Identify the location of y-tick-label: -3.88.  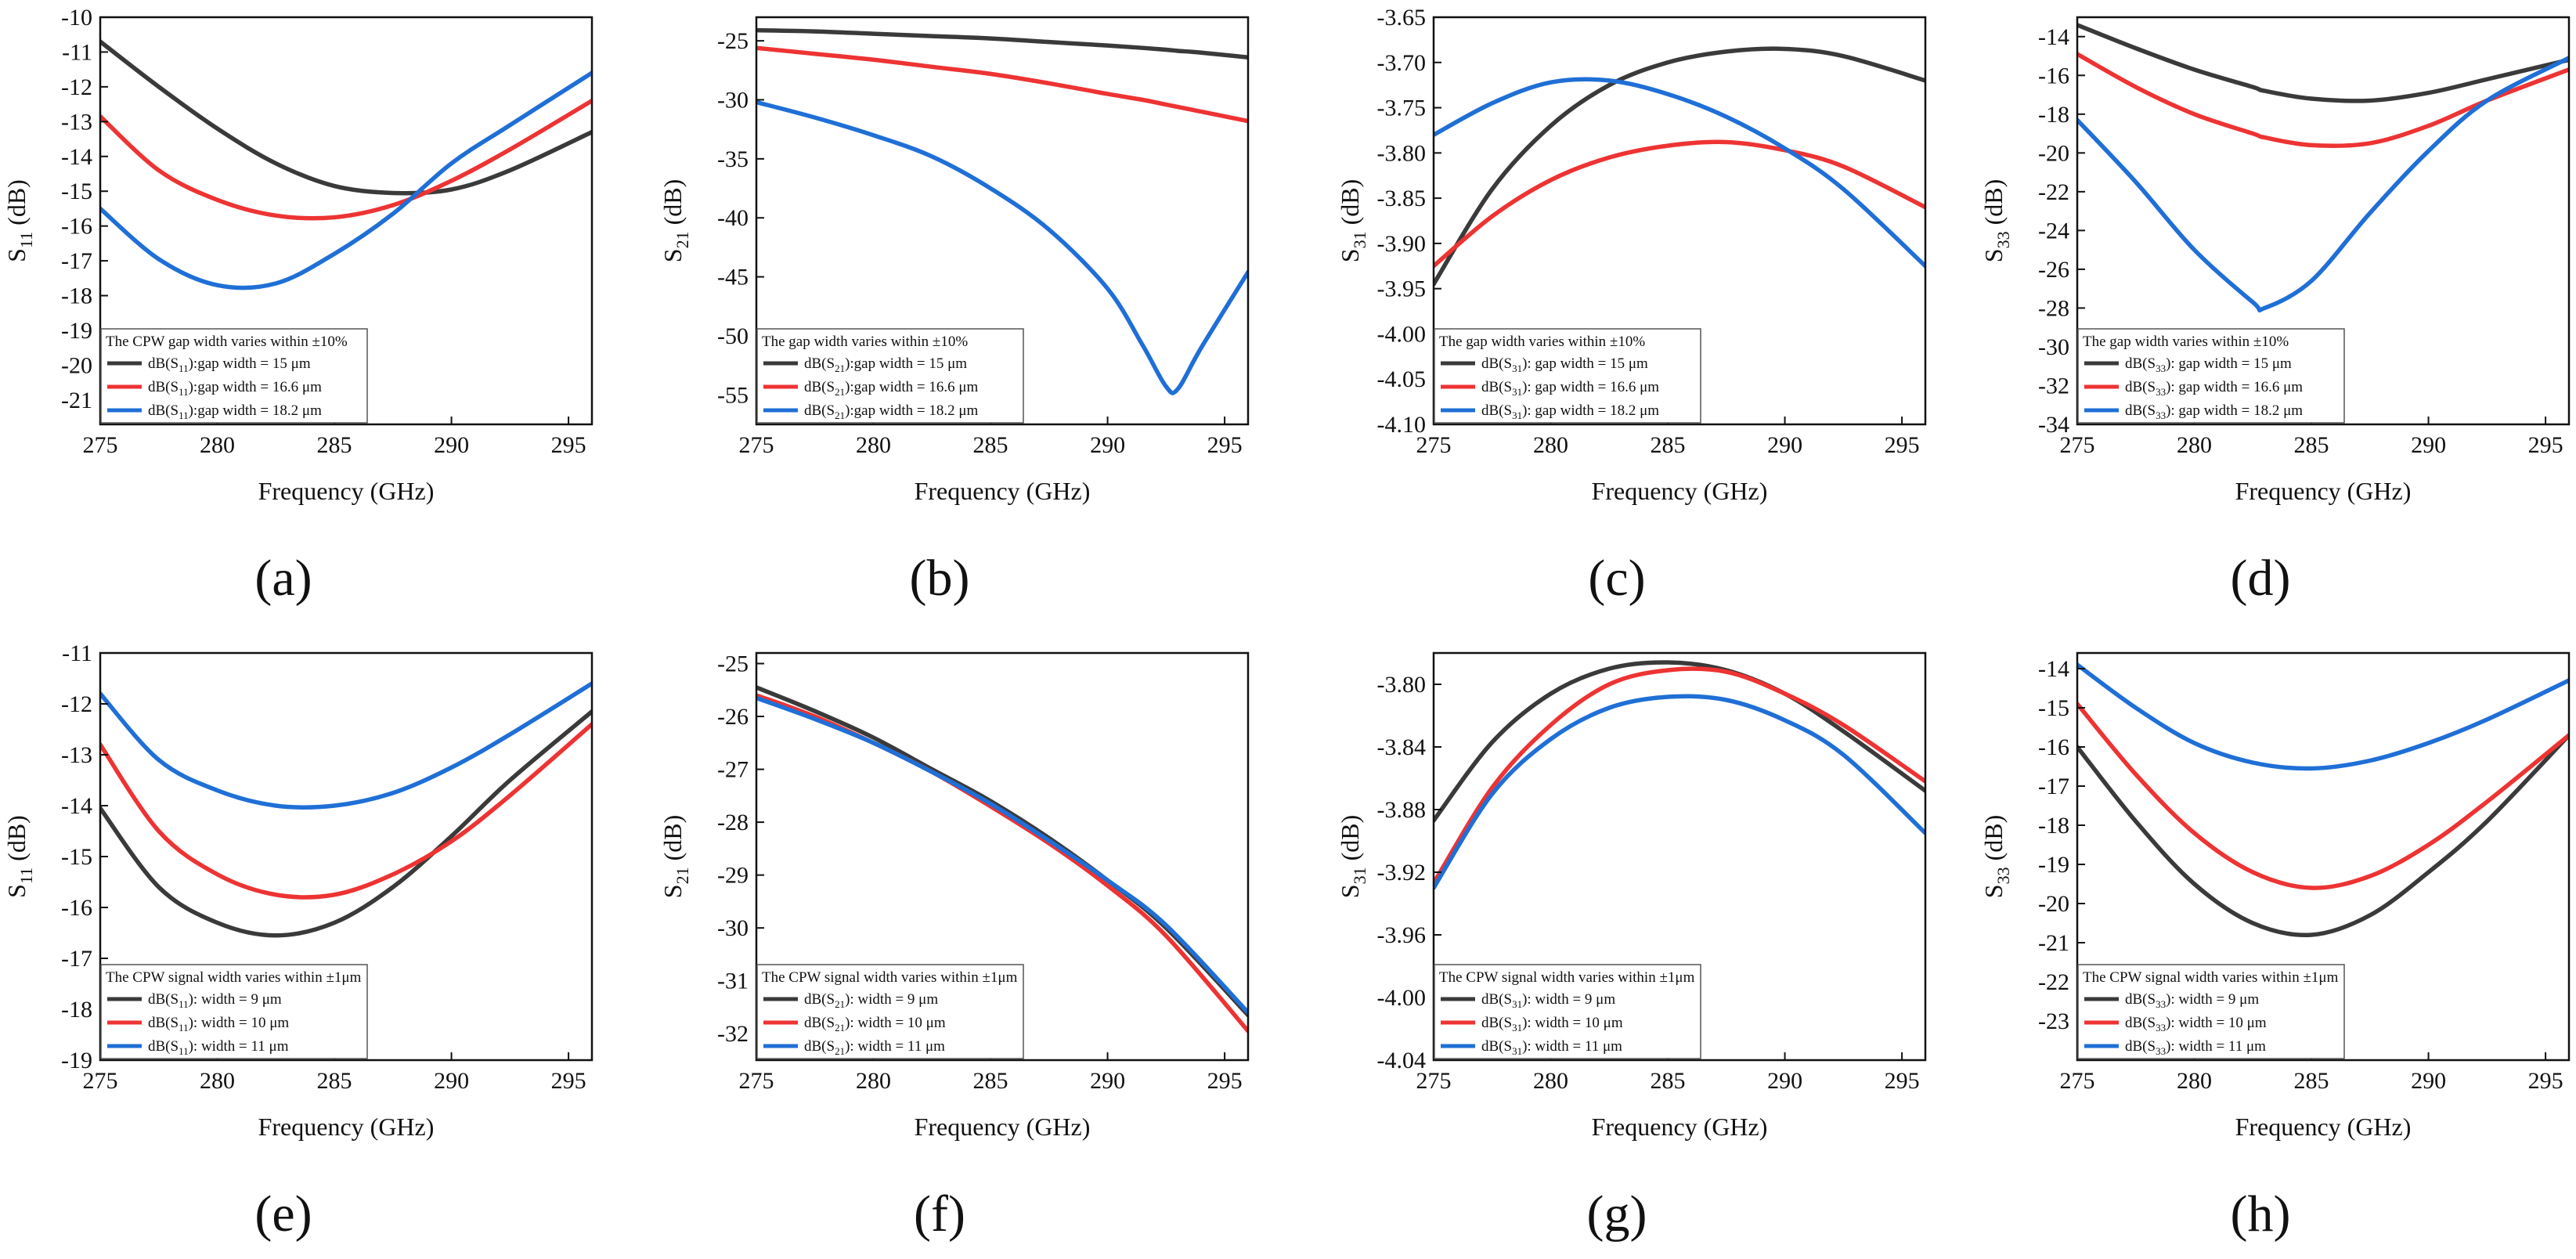
(1402, 810).